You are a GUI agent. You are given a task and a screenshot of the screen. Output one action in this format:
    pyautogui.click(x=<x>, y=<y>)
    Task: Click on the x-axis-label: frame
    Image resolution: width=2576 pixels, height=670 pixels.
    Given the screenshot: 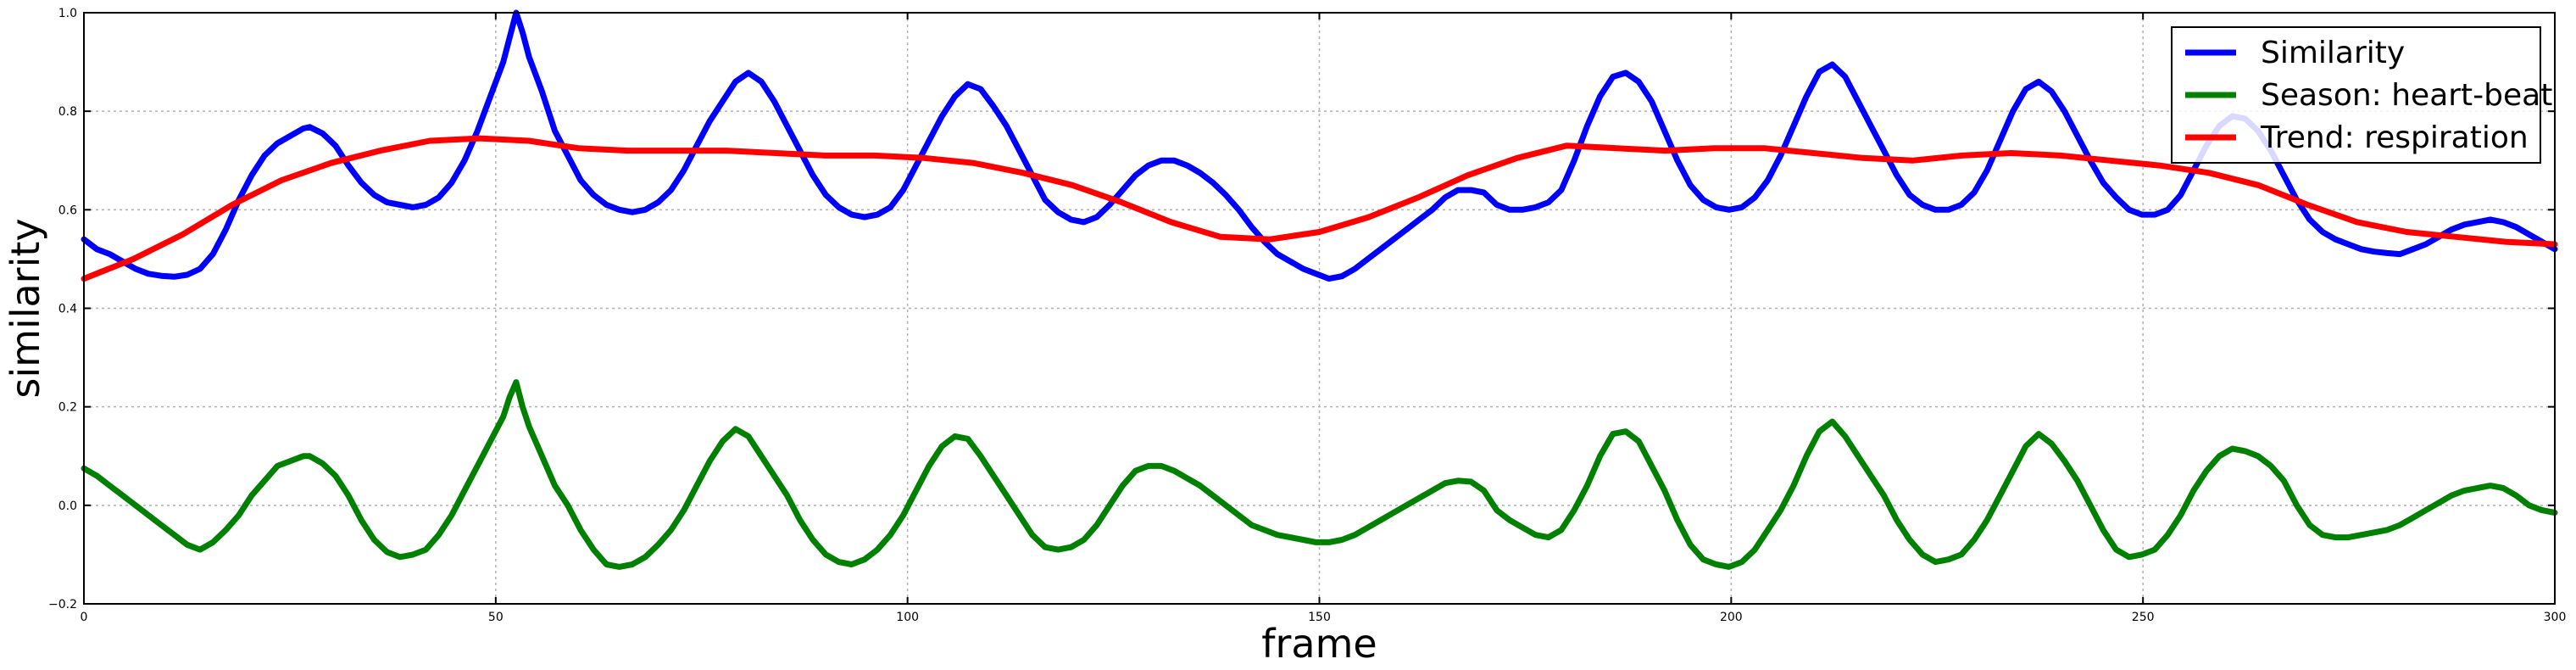 What is the action you would take?
    pyautogui.click(x=1319, y=644)
    